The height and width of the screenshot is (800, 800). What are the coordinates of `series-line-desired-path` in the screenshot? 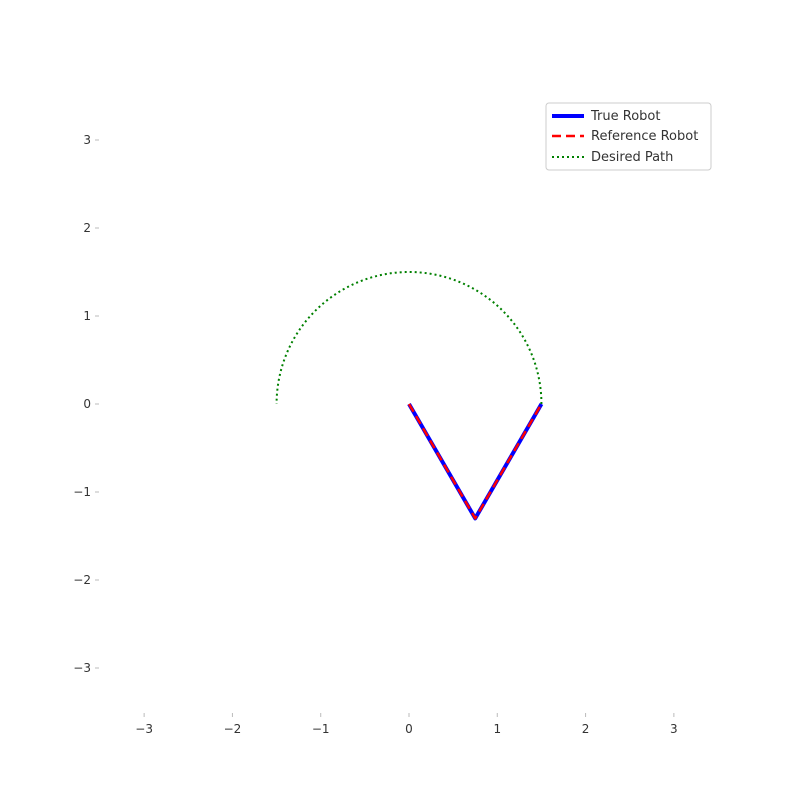 It's located at (409, 338).